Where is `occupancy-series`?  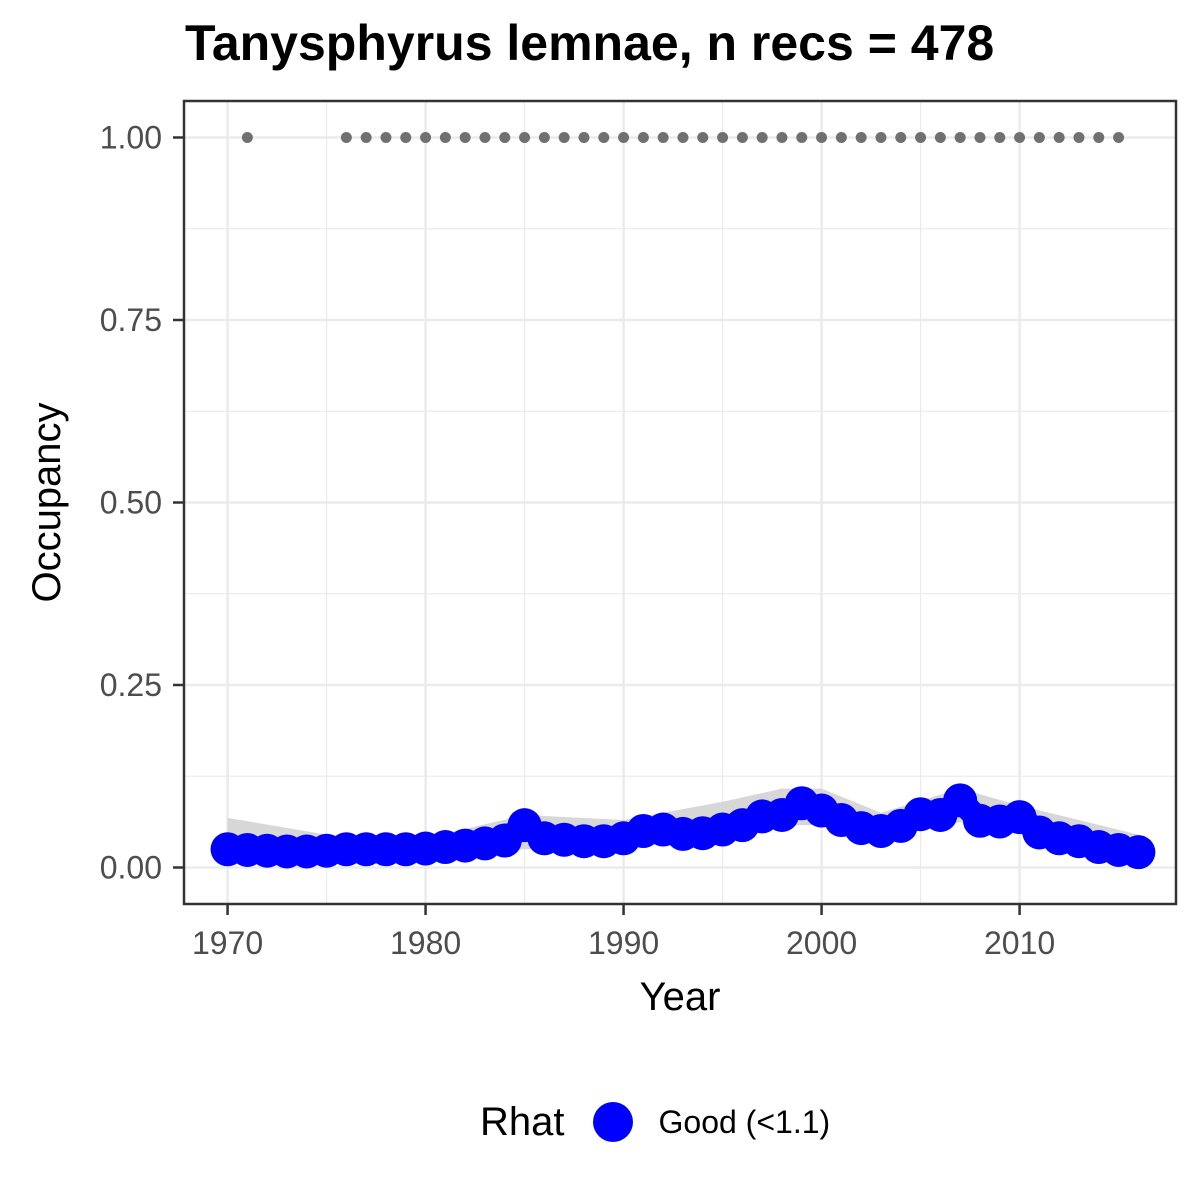
occupancy-series is located at coordinates (683, 826).